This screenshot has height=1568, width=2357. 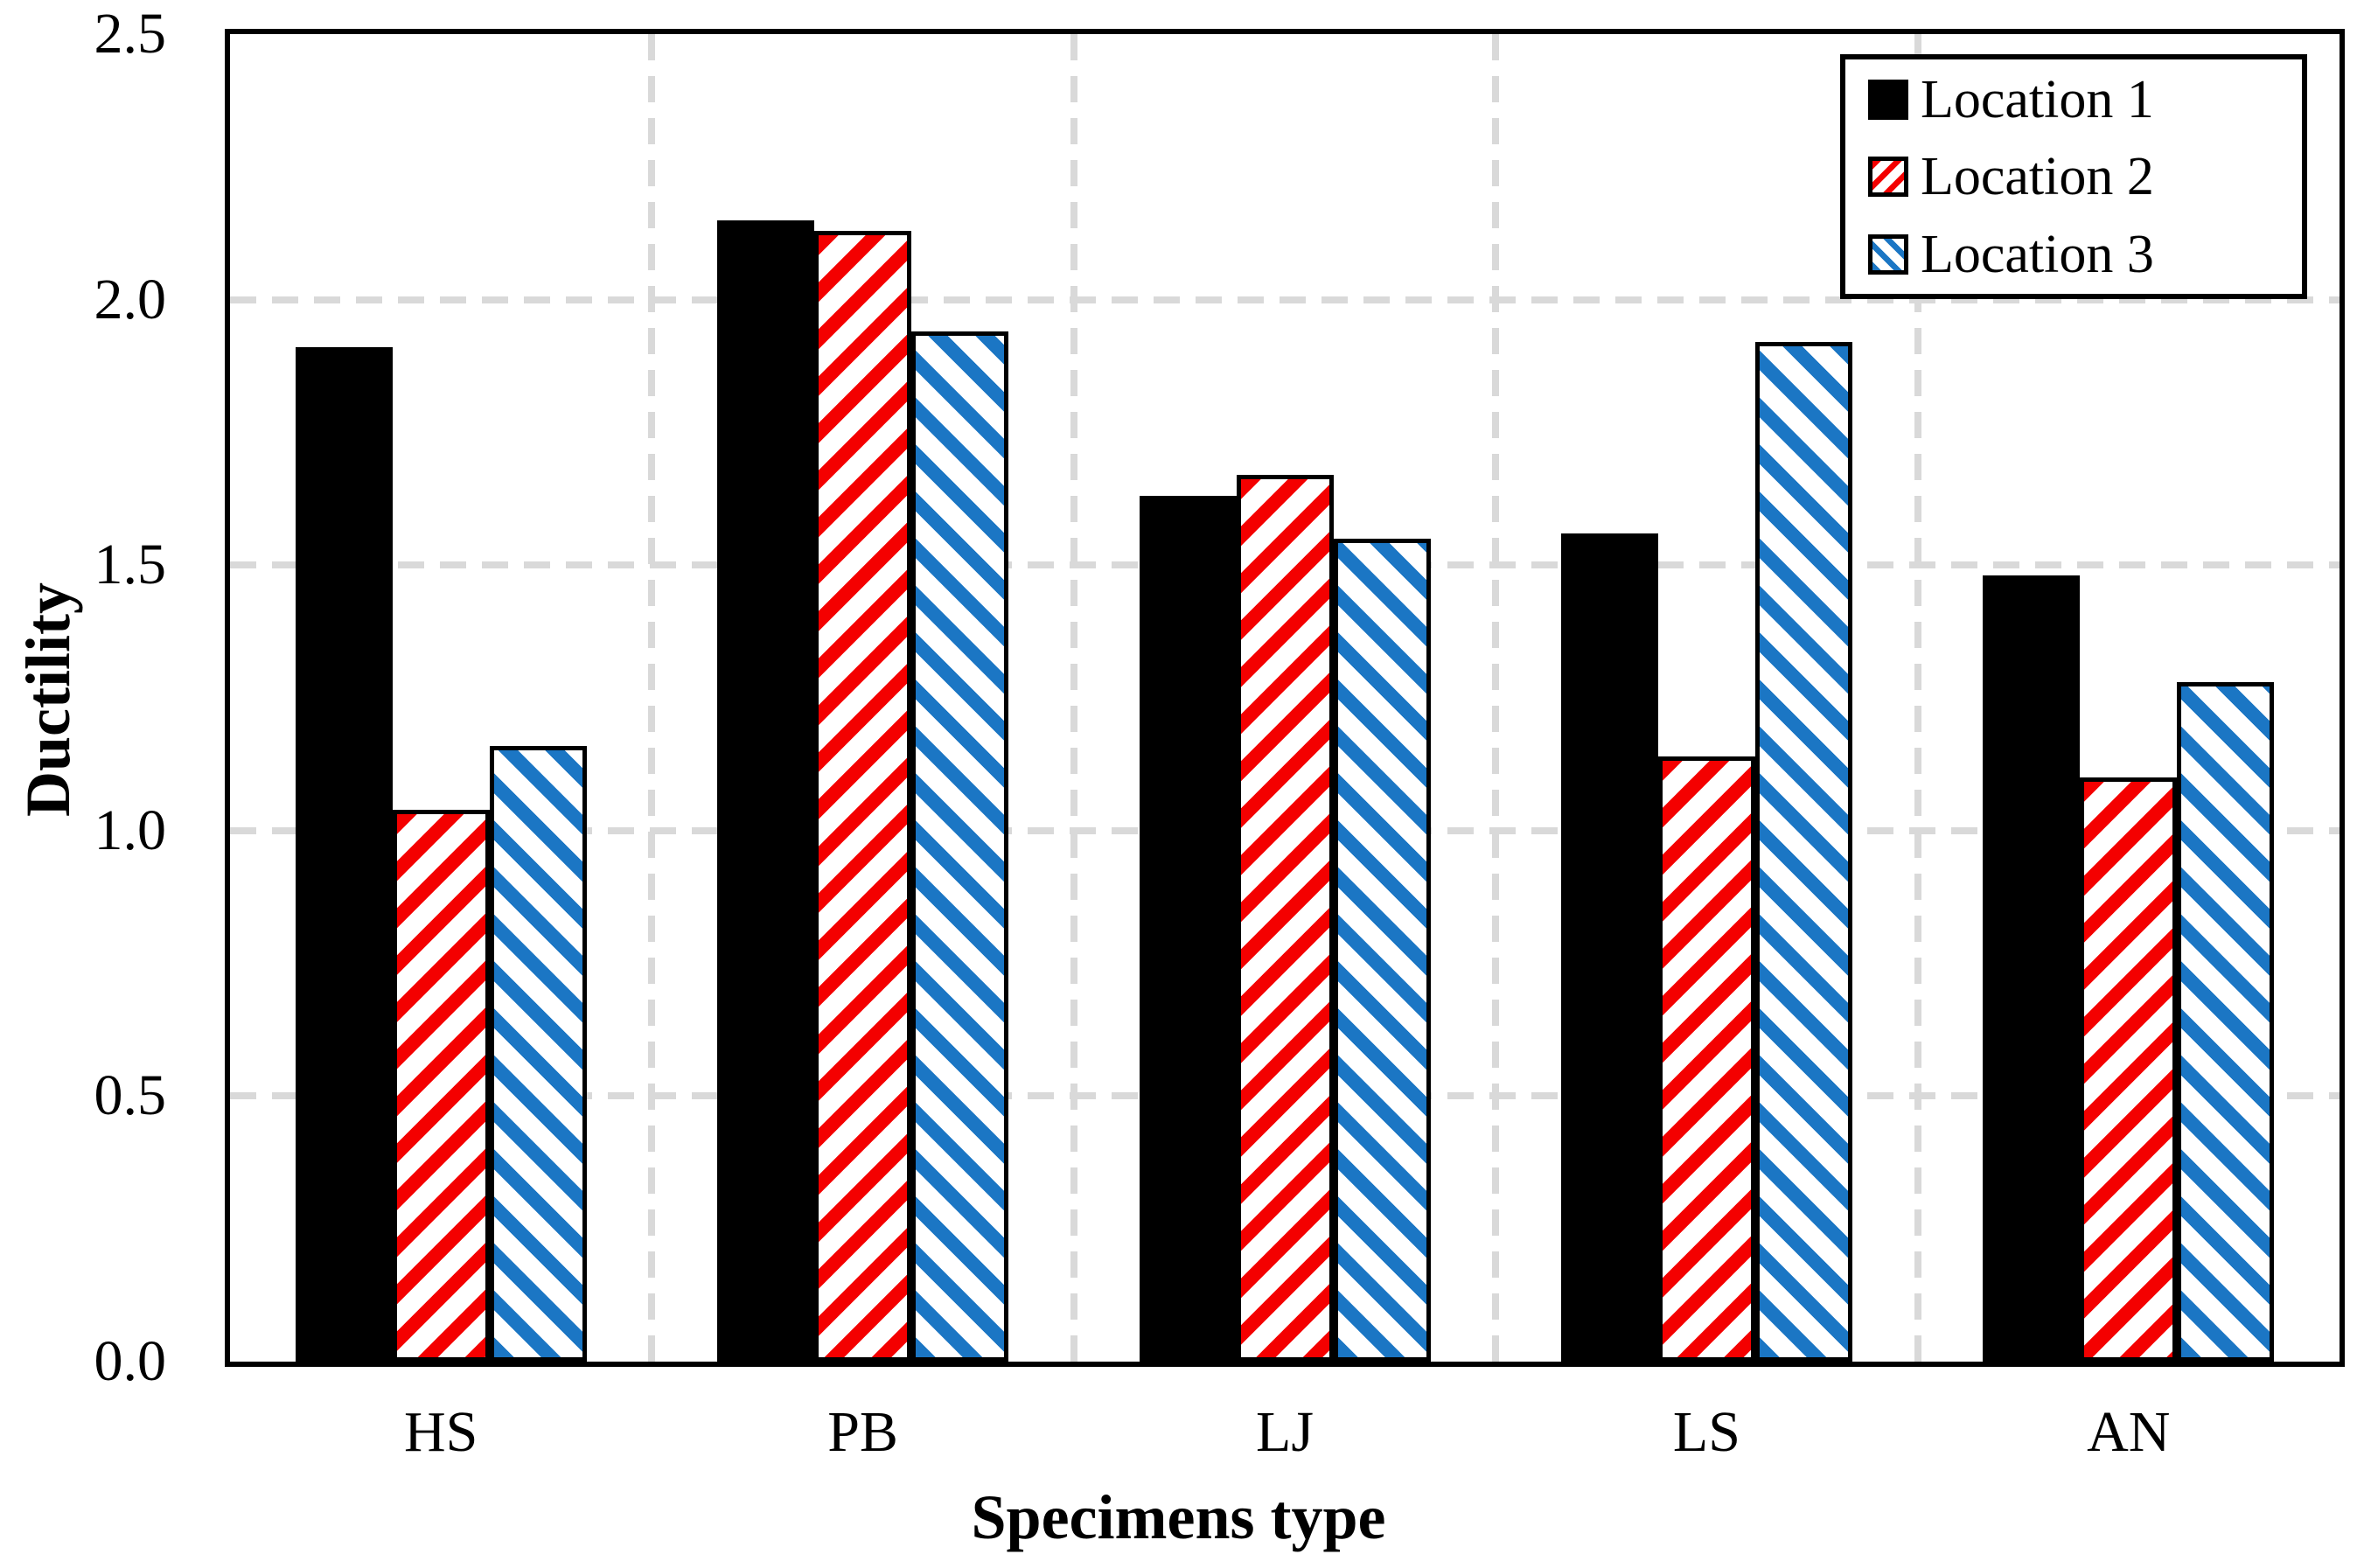 What do you see at coordinates (2037, 254) in the screenshot?
I see `legend-label: Location 3` at bounding box center [2037, 254].